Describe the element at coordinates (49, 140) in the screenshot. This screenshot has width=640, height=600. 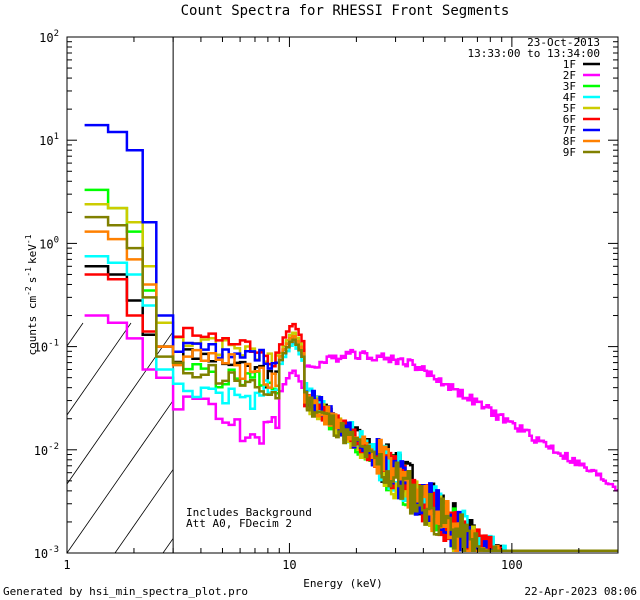
I see `y-tick-label: 10¹` at that location.